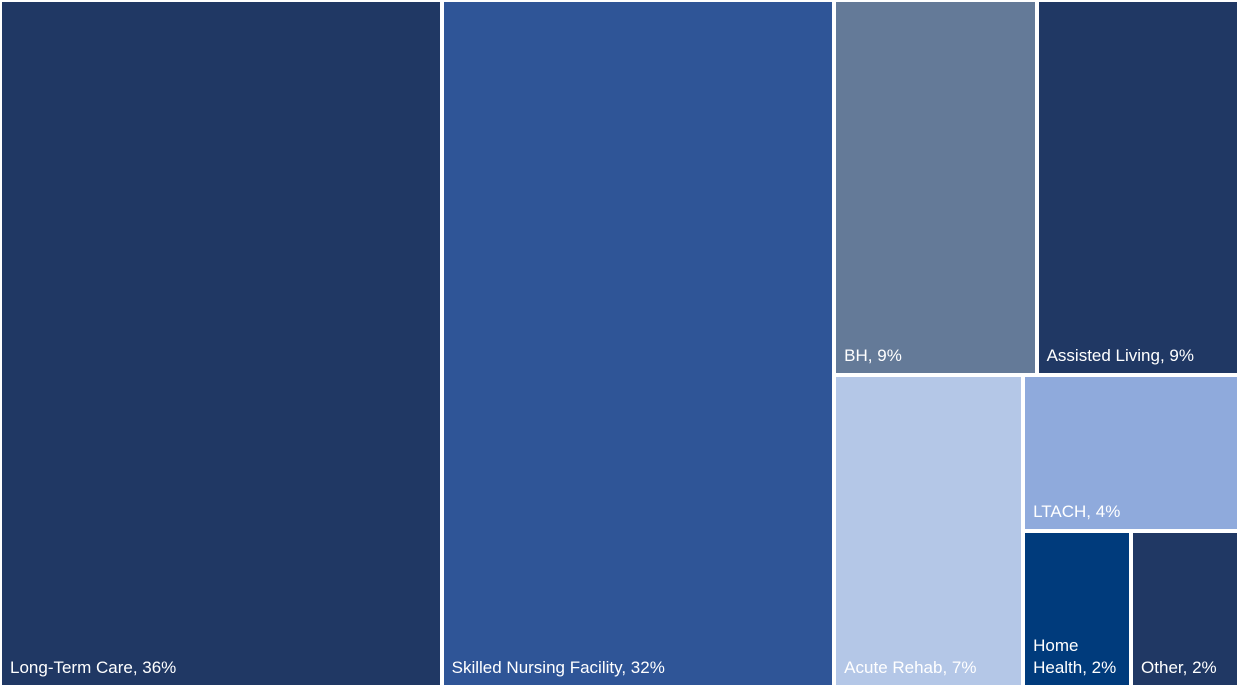 The height and width of the screenshot is (687, 1239). Describe the element at coordinates (910, 667) in the screenshot. I see `tile-label: Acute Rehab, 7%` at that location.